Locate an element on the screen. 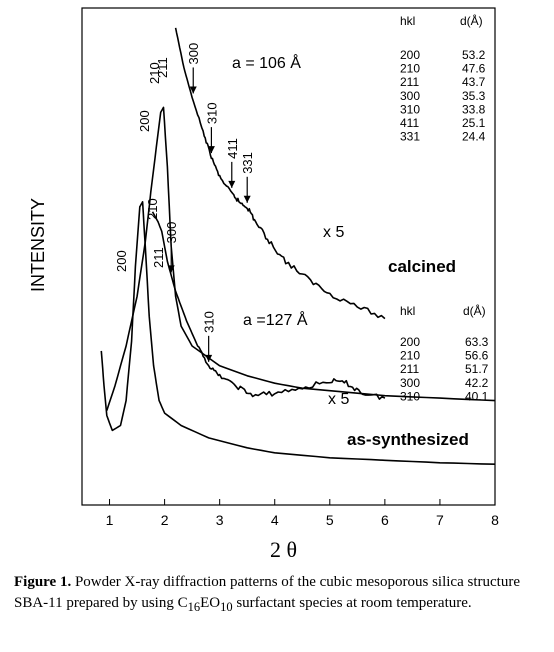  lattice-calcined: a = 106 Å is located at coordinates (266, 62).